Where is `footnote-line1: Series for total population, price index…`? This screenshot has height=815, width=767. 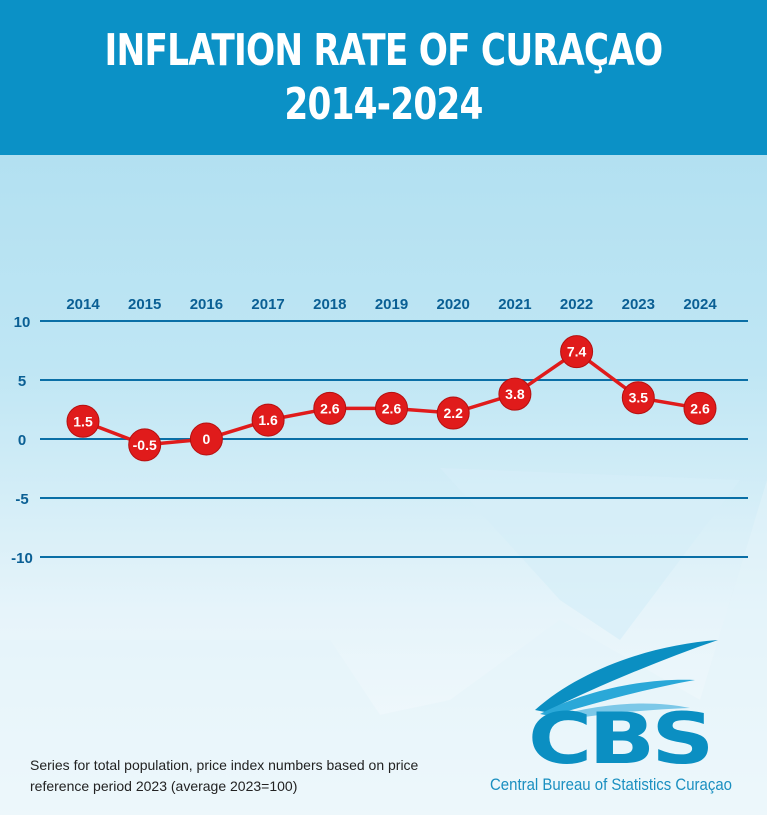 footnote-line1: Series for total population, price index… is located at coordinates (224, 765).